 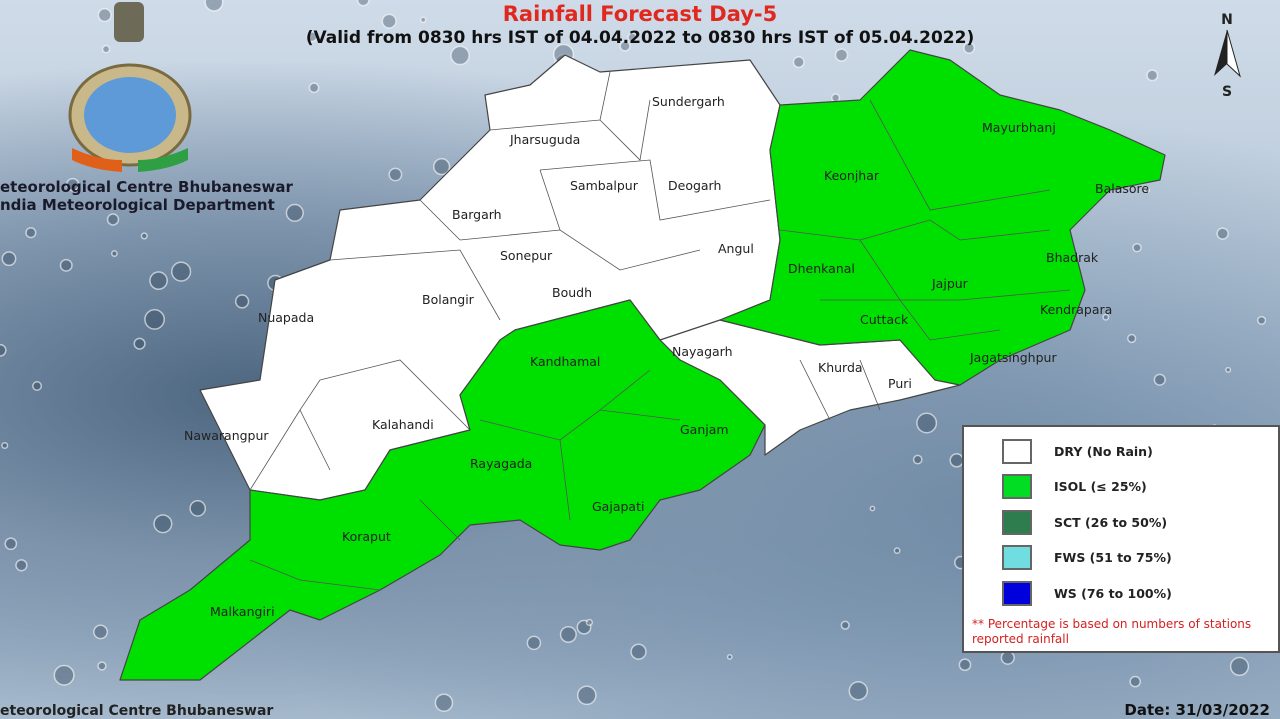 I want to click on district-label-sambalpur: Sambalpur, so click(x=604, y=185).